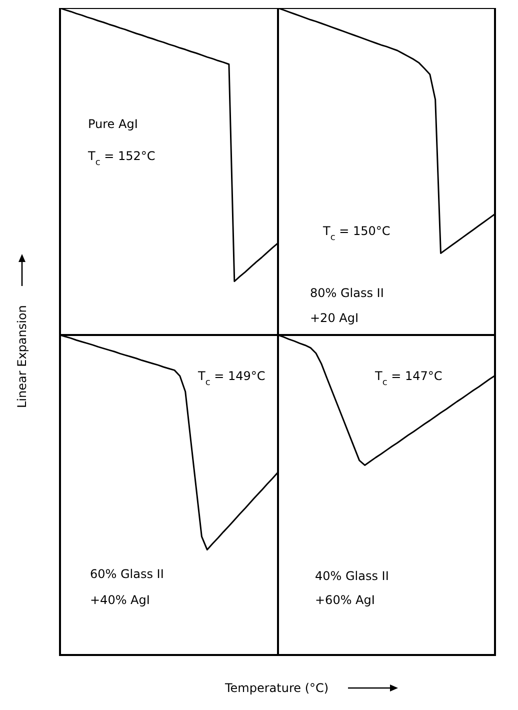  Describe the element at coordinates (22, 356) in the screenshot. I see `y-axis-title: Linear Expansion` at that location.